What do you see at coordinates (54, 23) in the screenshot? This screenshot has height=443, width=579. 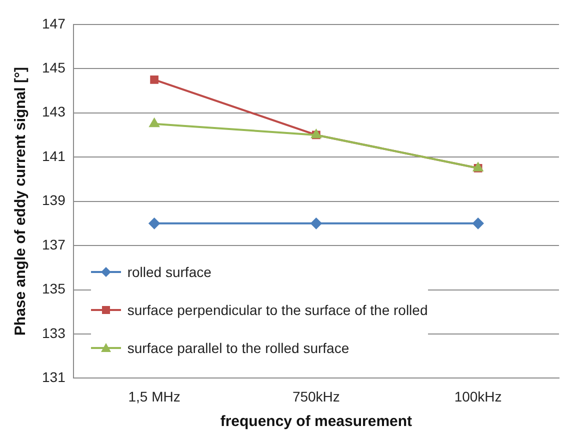 I see `y-tick-label: 147` at bounding box center [54, 23].